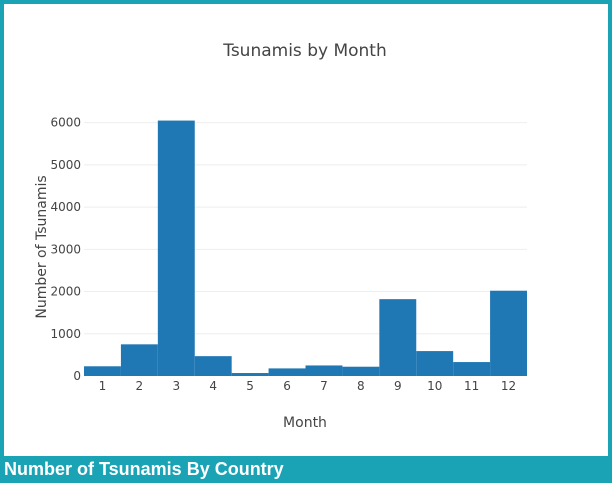 The image size is (612, 483). What do you see at coordinates (144, 469) in the screenshot?
I see `section-heading: Number of Tsunamis By Country` at bounding box center [144, 469].